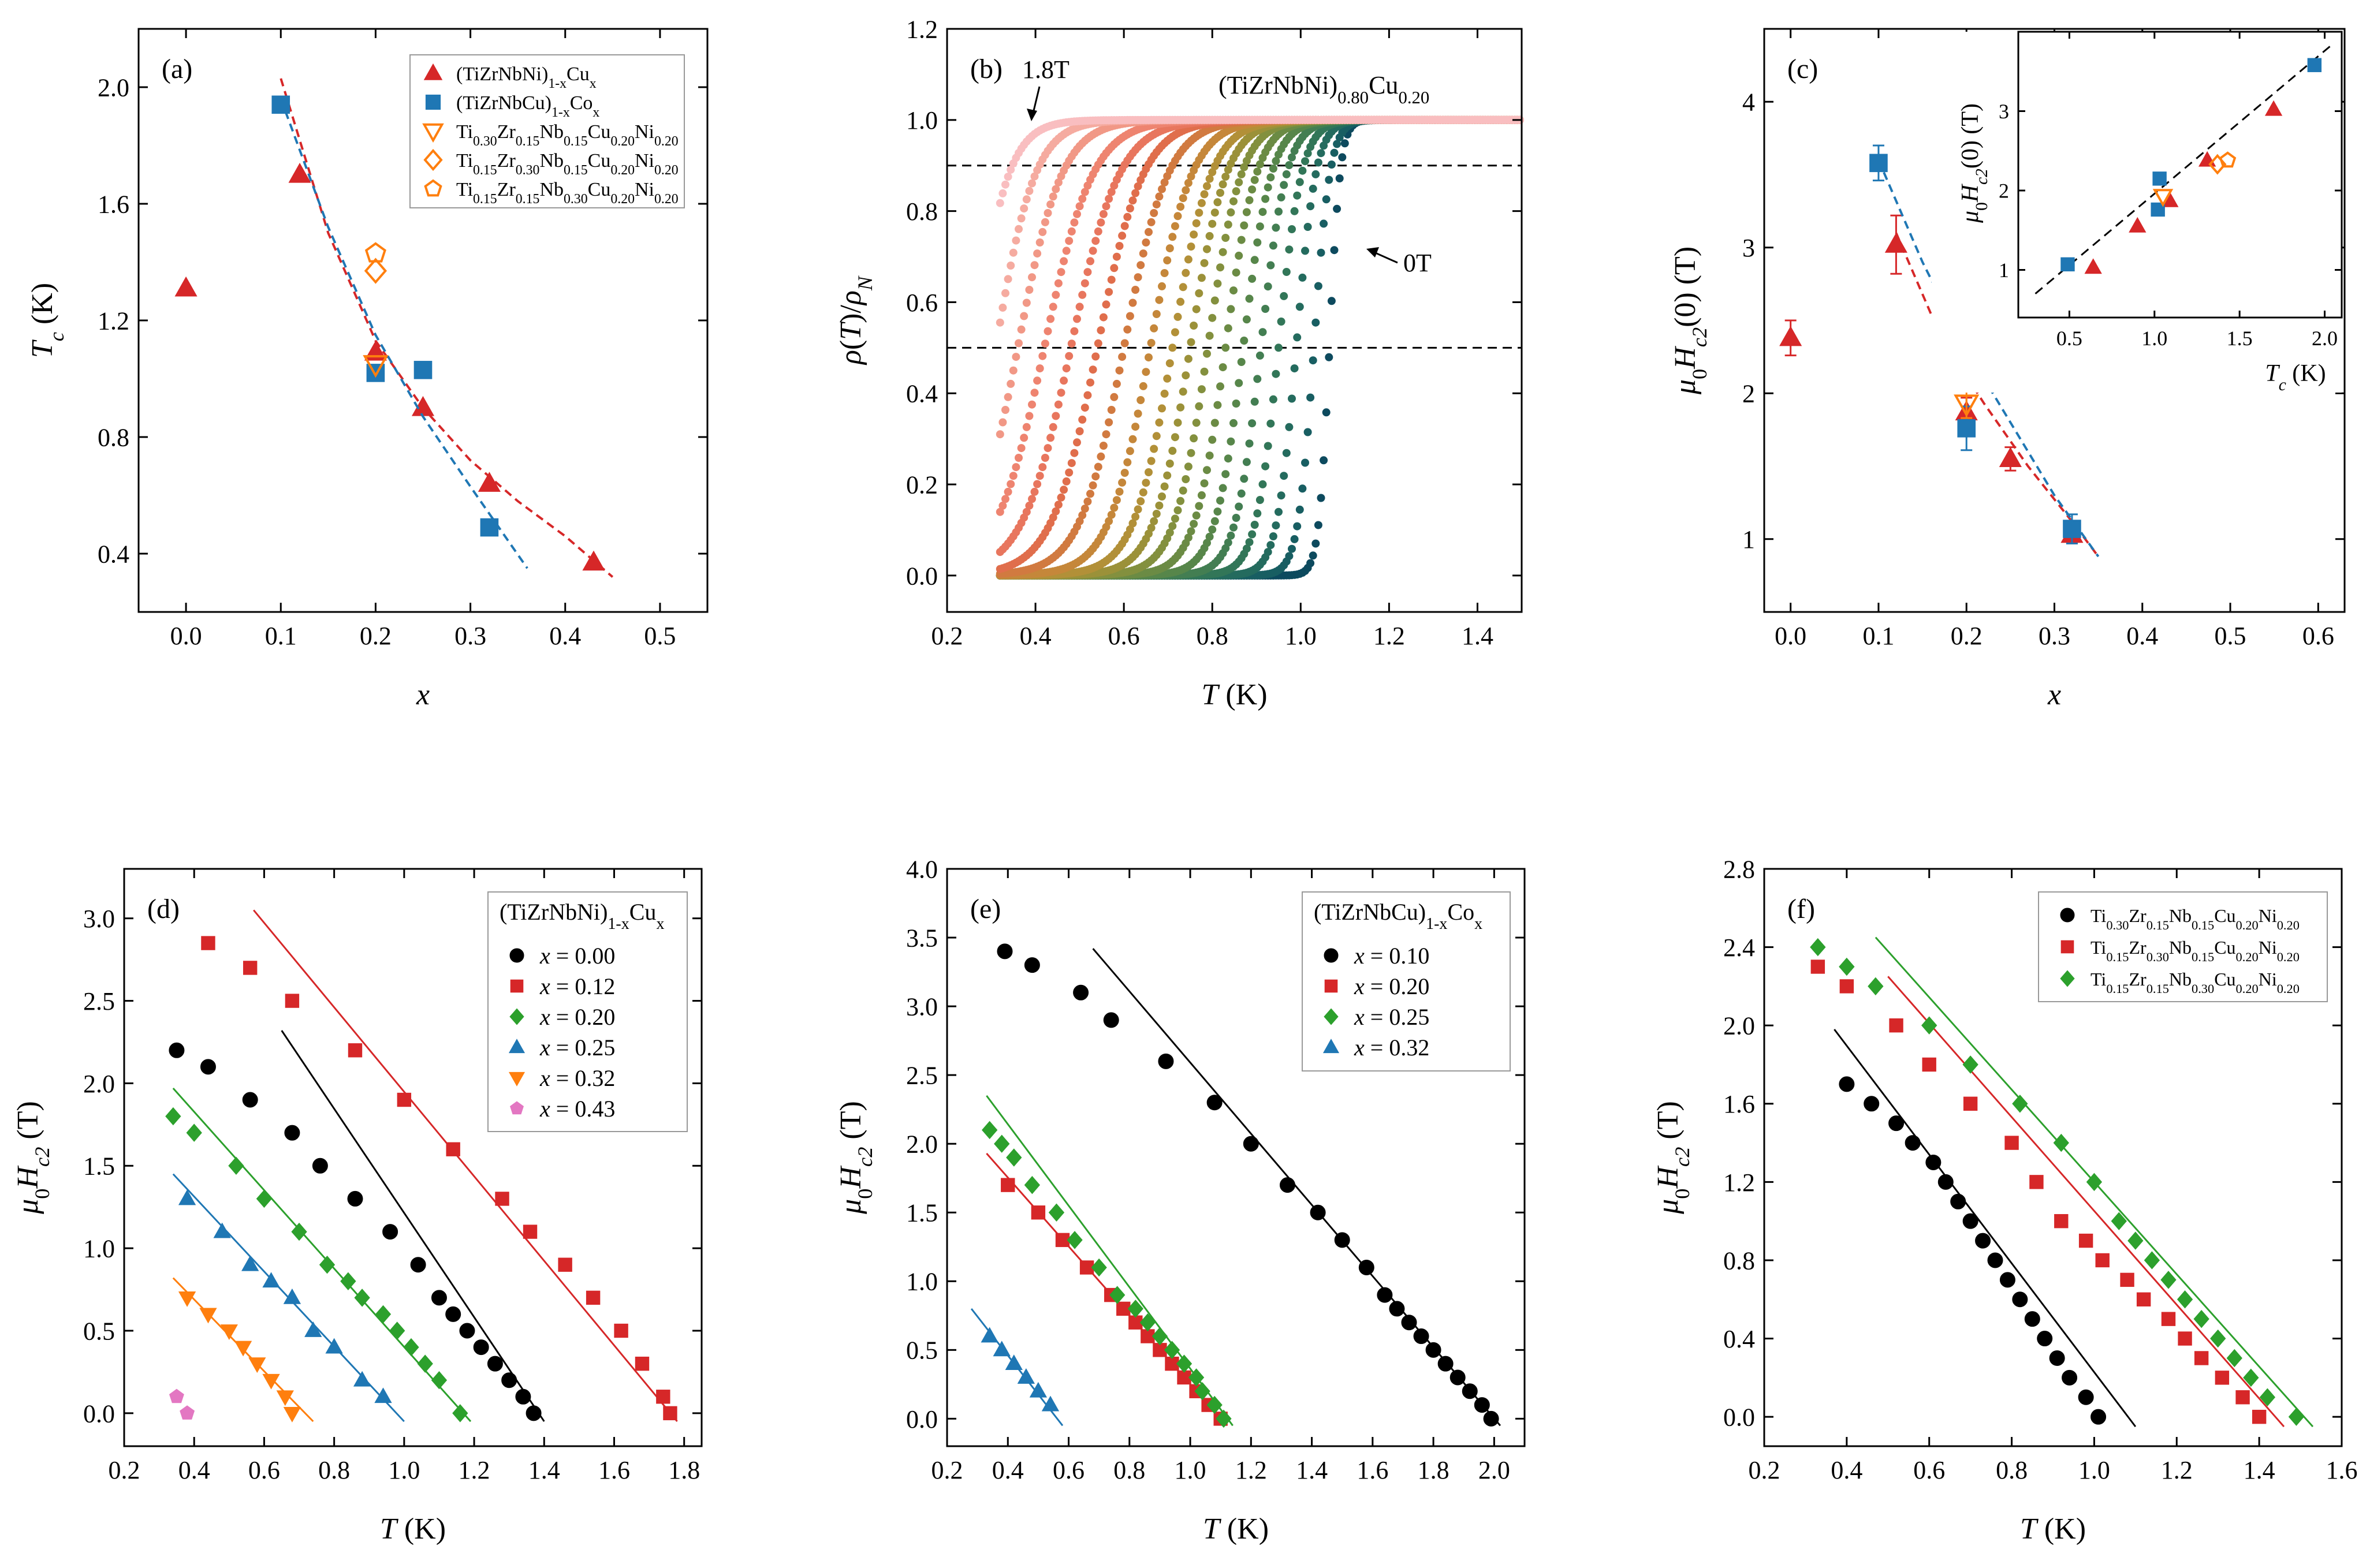 The width and height of the screenshot is (2370, 1568). Describe the element at coordinates (2342, 1470) in the screenshot. I see `x-tick-label: 1.6` at that location.